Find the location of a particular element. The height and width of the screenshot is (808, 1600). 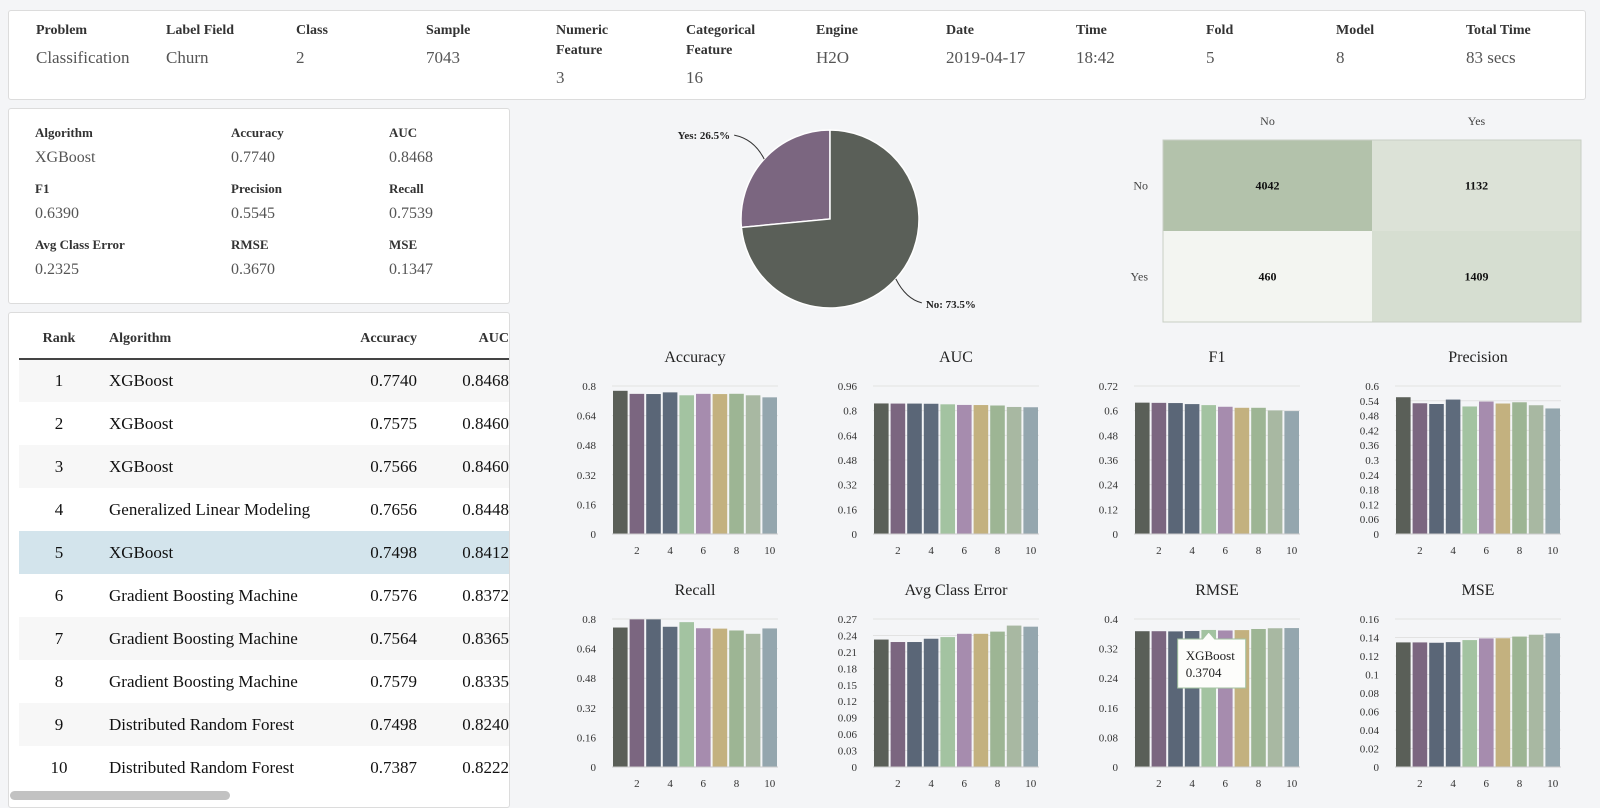

table-row: 7 Gradient Boosting Machine 0.7564 0.8365 is located at coordinates (264, 638).